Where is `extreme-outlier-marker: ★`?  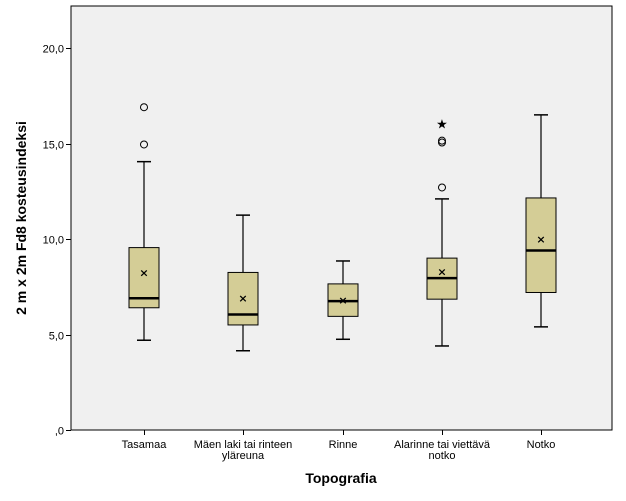
extreme-outlier-marker: ★ is located at coordinates (442, 124).